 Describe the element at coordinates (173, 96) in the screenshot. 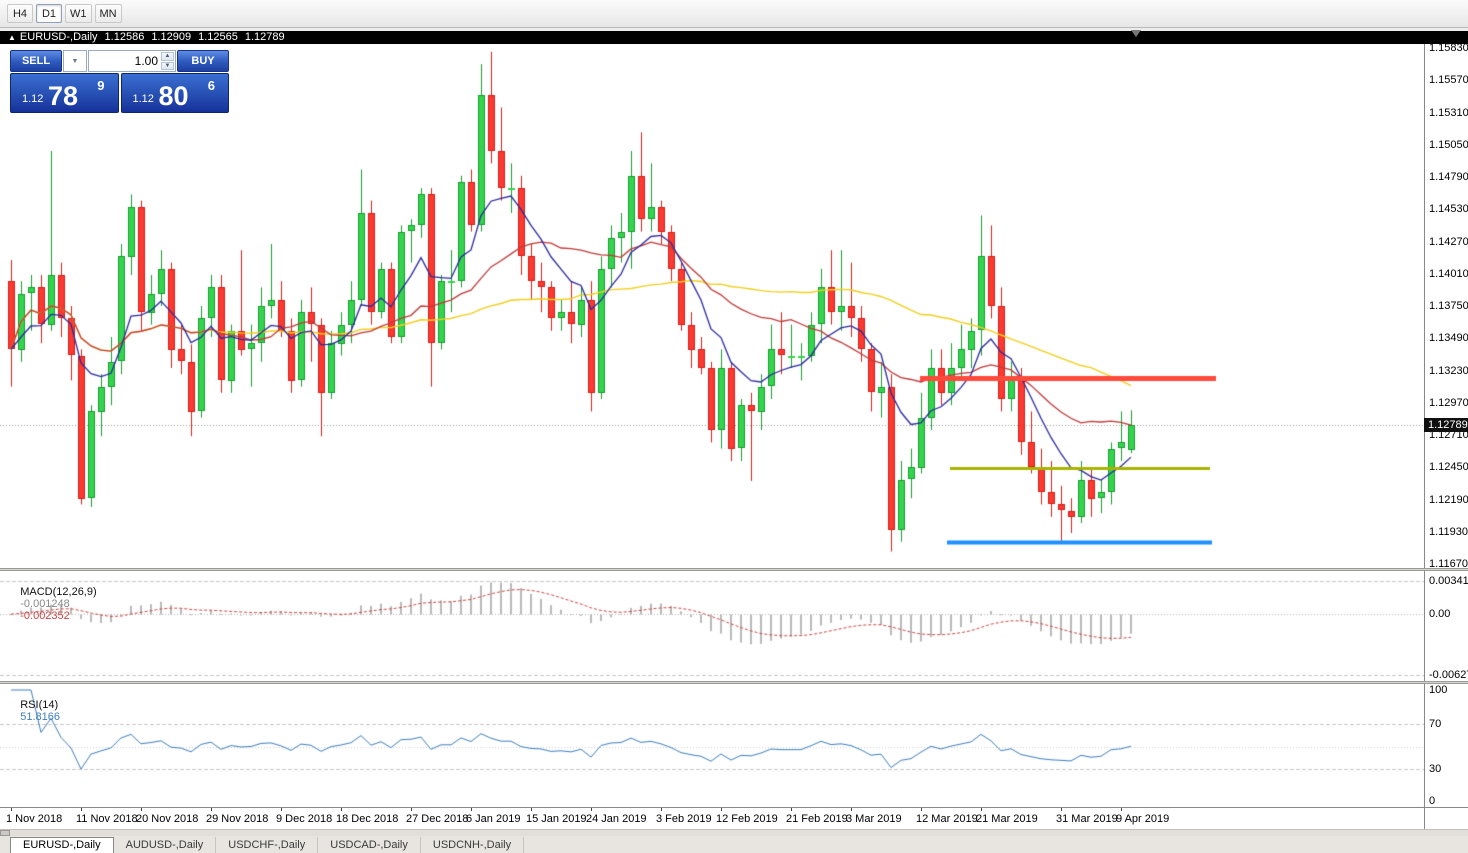

I see `buy-price-big: 80` at that location.